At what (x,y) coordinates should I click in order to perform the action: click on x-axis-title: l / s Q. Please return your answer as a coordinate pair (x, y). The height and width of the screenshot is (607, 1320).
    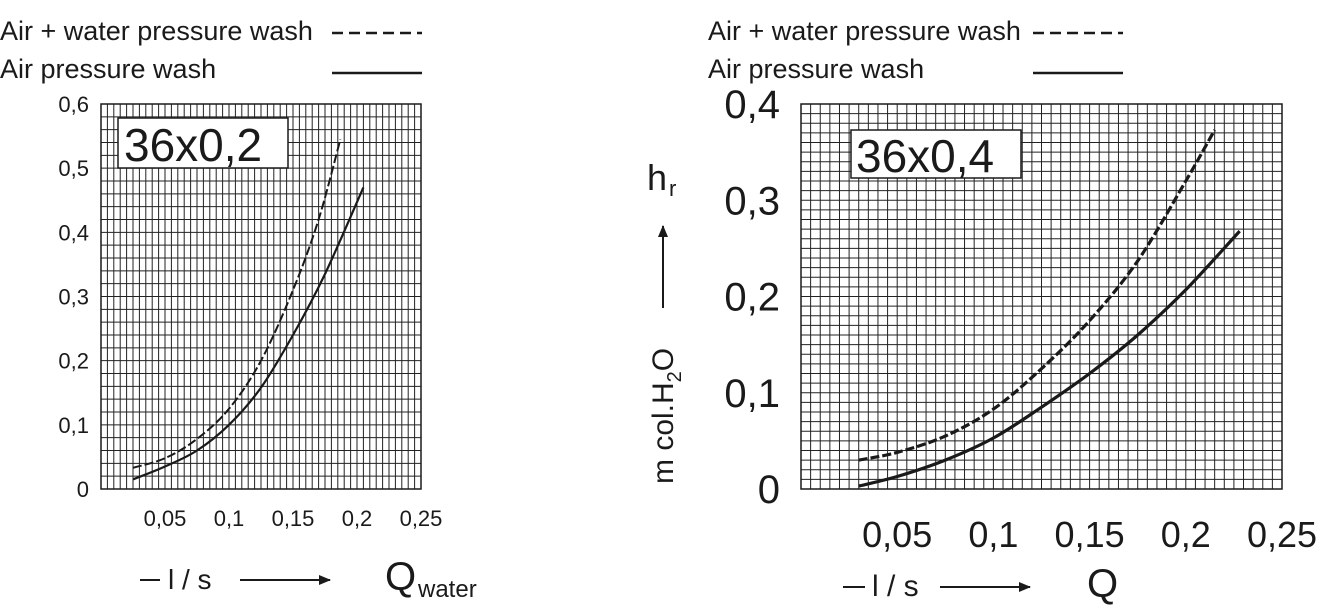
    Looking at the image, I should click on (980, 584).